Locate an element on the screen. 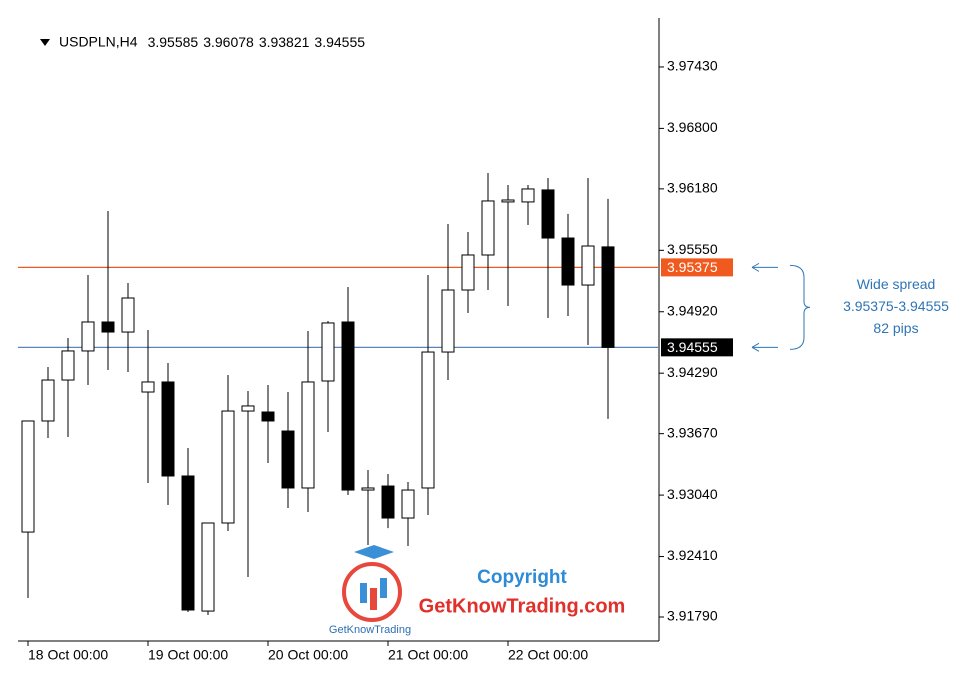 The height and width of the screenshot is (682, 970). logo-ring is located at coordinates (372, 592).